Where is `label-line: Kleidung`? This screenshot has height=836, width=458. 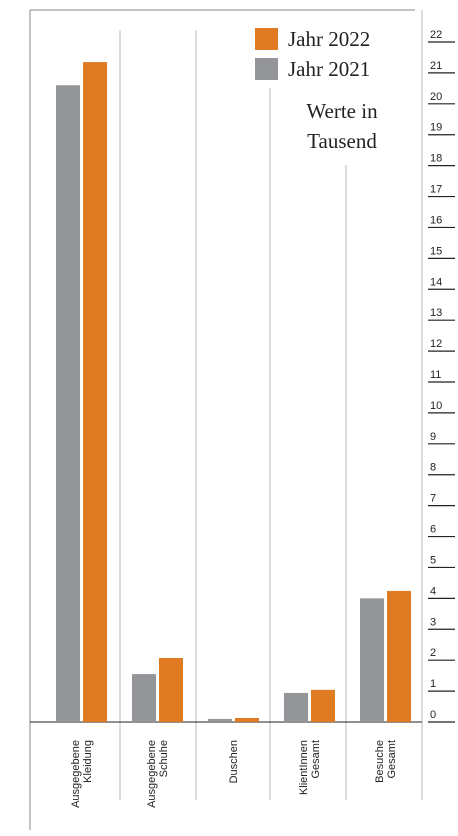
label-line: Kleidung is located at coordinates (88, 761).